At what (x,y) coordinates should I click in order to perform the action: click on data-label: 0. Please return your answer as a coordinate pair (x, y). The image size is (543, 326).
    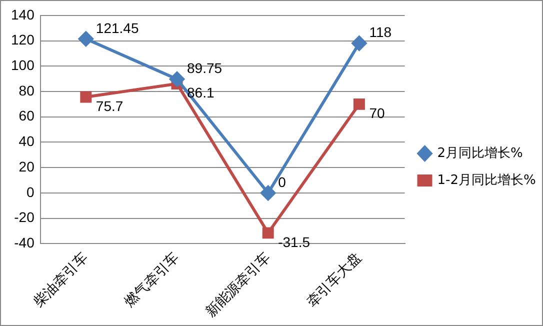
    Looking at the image, I should click on (282, 182).